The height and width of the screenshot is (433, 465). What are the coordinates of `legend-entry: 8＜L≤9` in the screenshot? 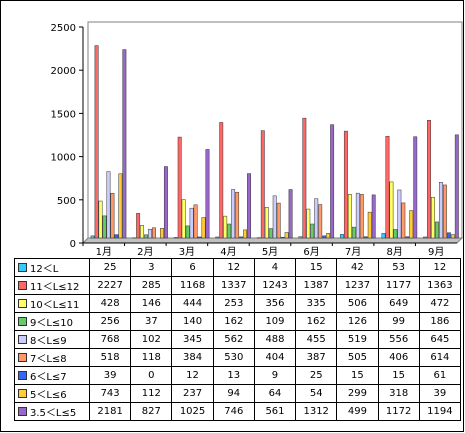 It's located at (52, 339).